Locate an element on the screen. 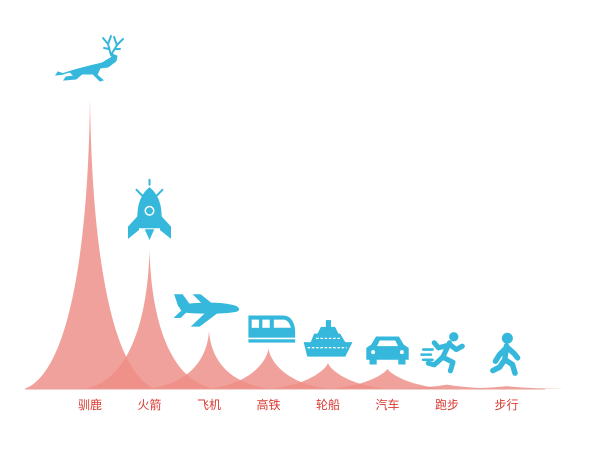 Image resolution: width=600 pixels, height=454 pixels. walker-icon is located at coordinates (505, 353).